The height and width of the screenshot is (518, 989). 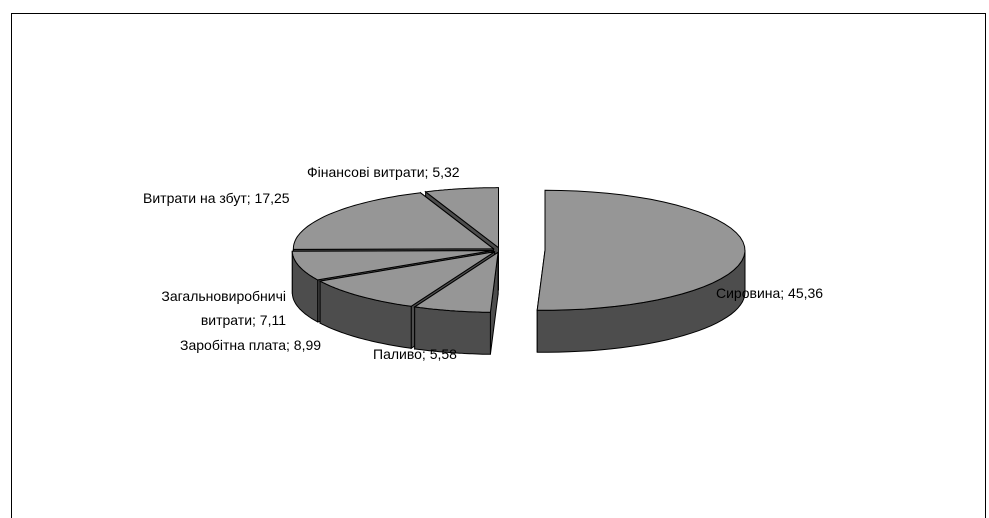 What do you see at coordinates (769, 293) in the screenshot?
I see `data-label-0: Сировина; 45,36` at bounding box center [769, 293].